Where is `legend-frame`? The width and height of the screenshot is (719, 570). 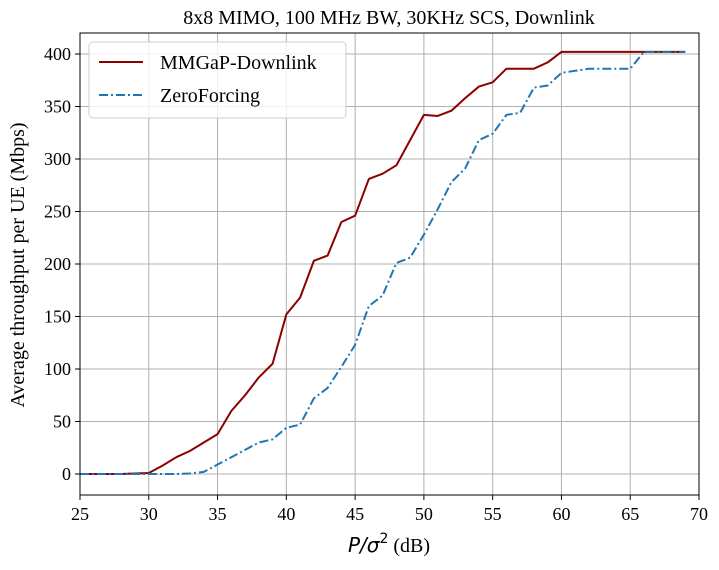
legend-frame is located at coordinates (217, 80).